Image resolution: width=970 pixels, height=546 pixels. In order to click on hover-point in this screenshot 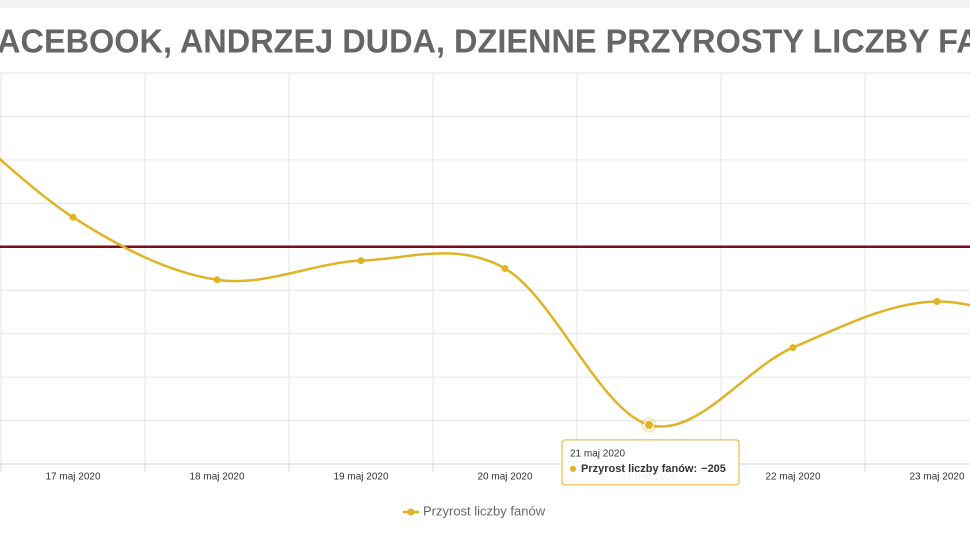, I will do `click(649, 424)`.